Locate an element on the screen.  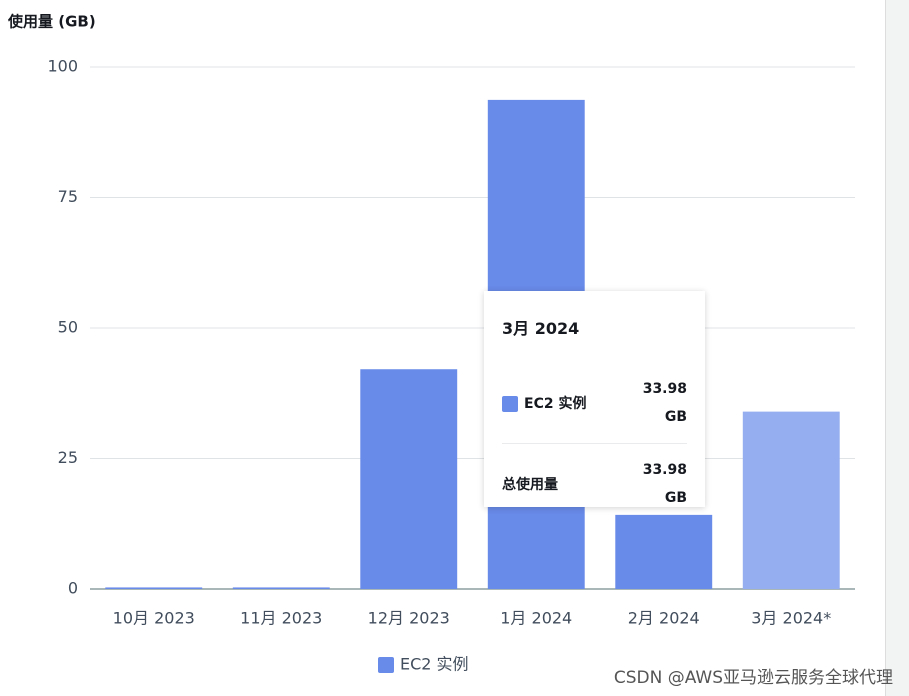
total-label: 总使用量 is located at coordinates (530, 485).